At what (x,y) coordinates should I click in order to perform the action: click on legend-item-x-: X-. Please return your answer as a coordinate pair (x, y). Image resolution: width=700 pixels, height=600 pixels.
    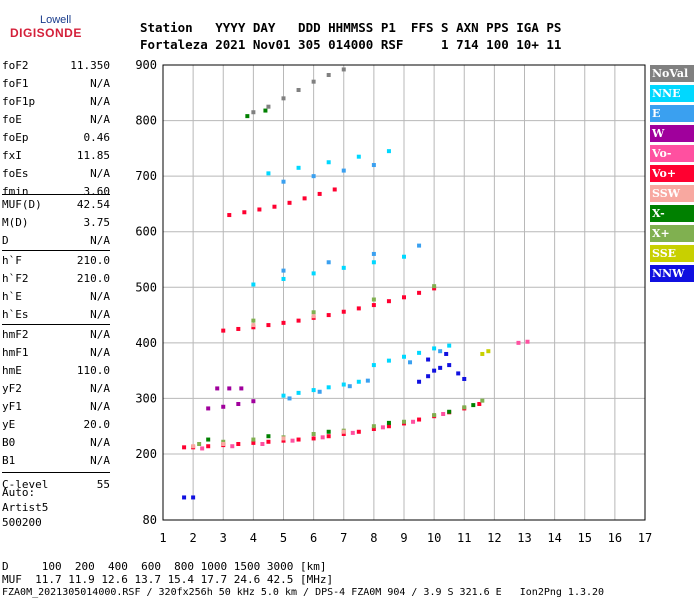
    Looking at the image, I should click on (672, 213).